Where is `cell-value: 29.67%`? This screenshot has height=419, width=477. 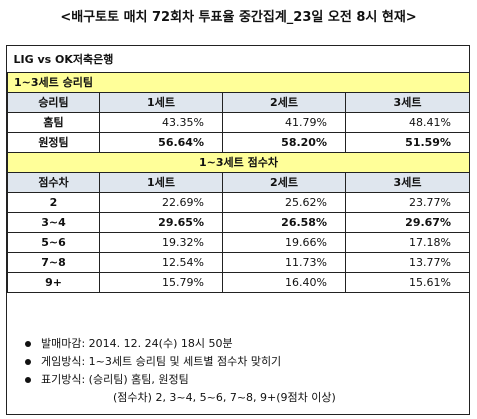
cell-value: 29.67% is located at coordinates (407, 222).